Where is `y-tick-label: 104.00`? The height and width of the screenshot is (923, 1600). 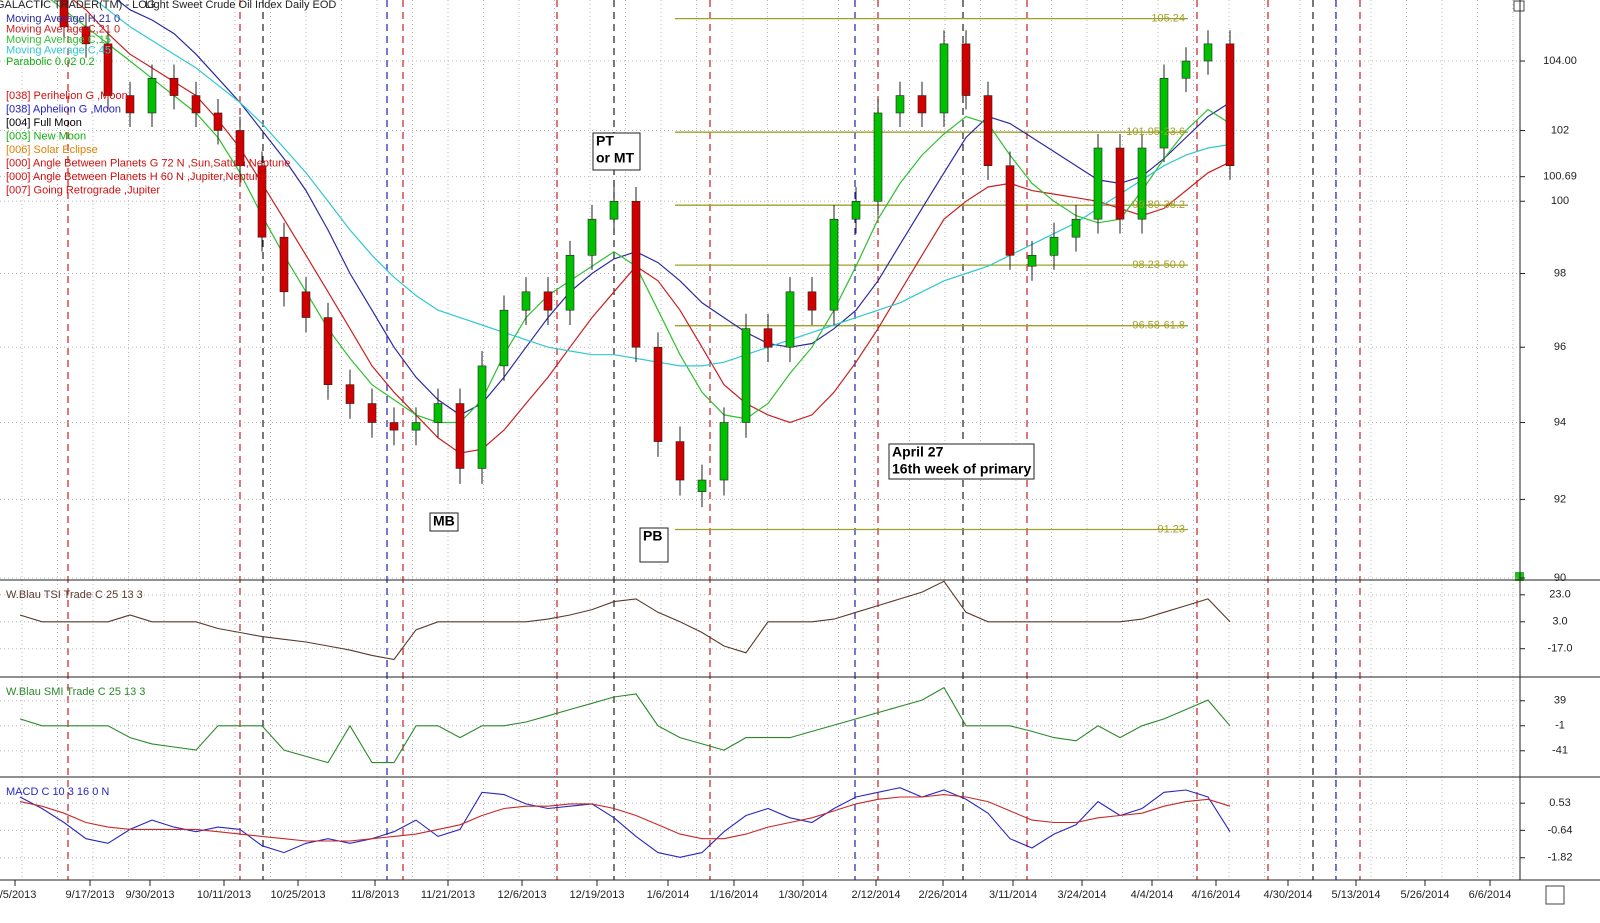 y-tick-label: 104.00 is located at coordinates (1560, 61).